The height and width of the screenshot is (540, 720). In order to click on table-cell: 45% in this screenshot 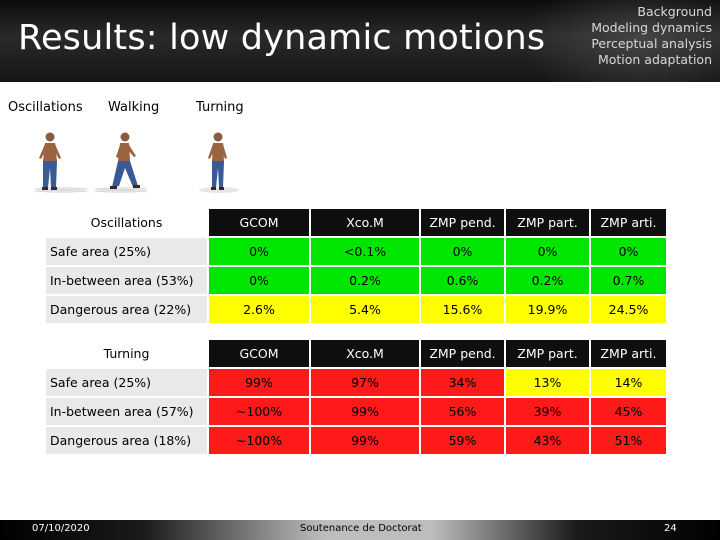, I will do `click(628, 411)`.